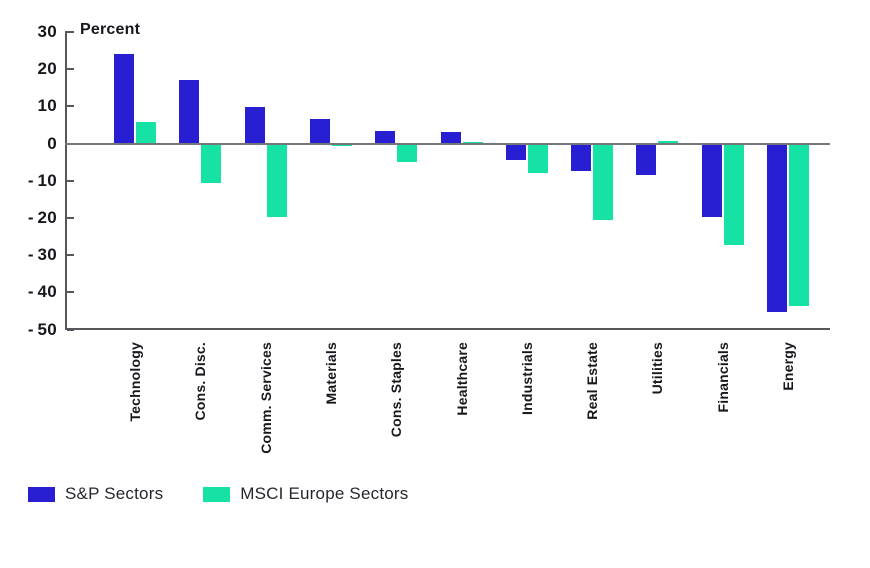 Image resolution: width=870 pixels, height=568 pixels. What do you see at coordinates (41, 494) in the screenshot?
I see `legend-swatch-s-p-sectors` at bounding box center [41, 494].